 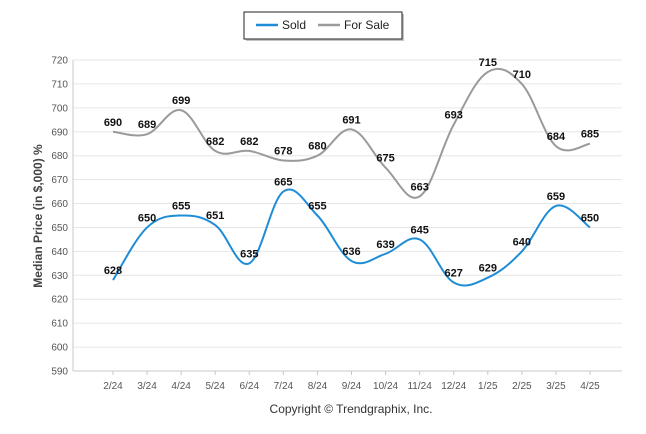 What do you see at coordinates (488, 269) in the screenshot?
I see `data-label-sold: 629` at bounding box center [488, 269].